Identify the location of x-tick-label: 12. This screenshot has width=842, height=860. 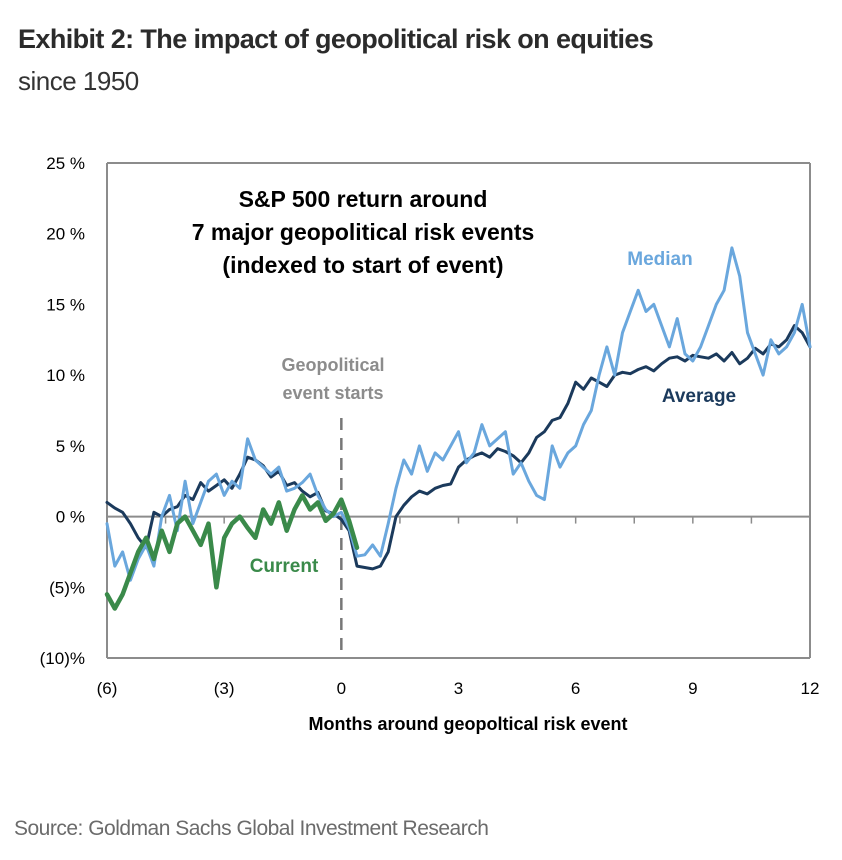
(810, 688).